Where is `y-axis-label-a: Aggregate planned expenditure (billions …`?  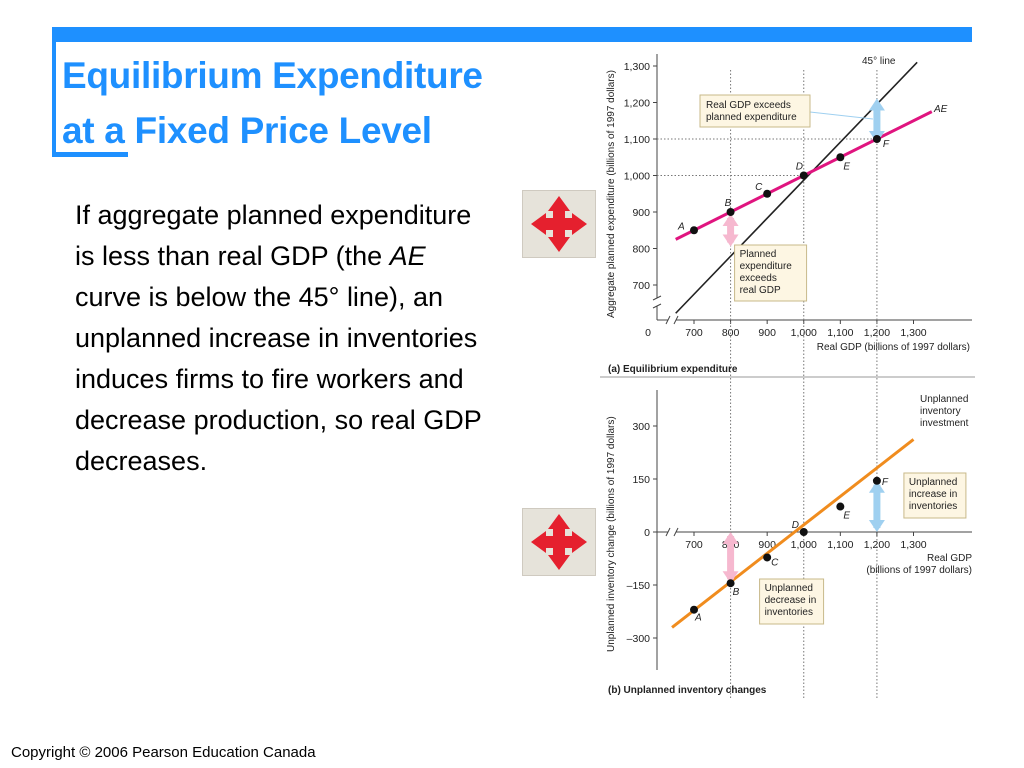
y-axis-label-a: Aggregate planned expenditure (billions … is located at coordinates (611, 194).